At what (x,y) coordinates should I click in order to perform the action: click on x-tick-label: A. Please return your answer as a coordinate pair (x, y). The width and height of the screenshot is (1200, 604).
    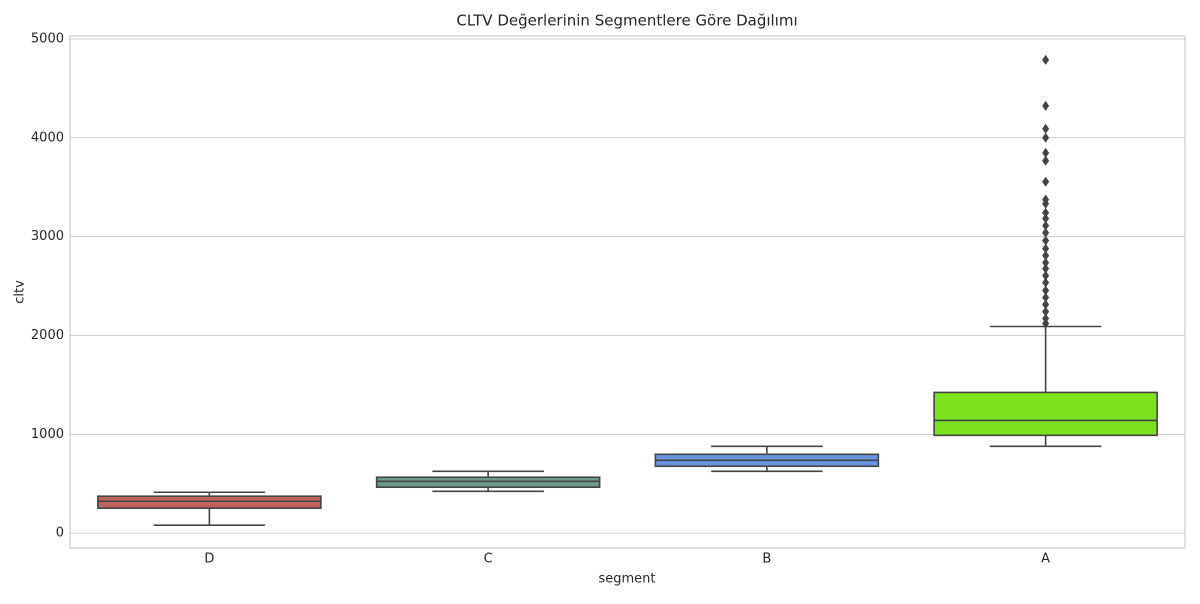
    Looking at the image, I should click on (1045, 559).